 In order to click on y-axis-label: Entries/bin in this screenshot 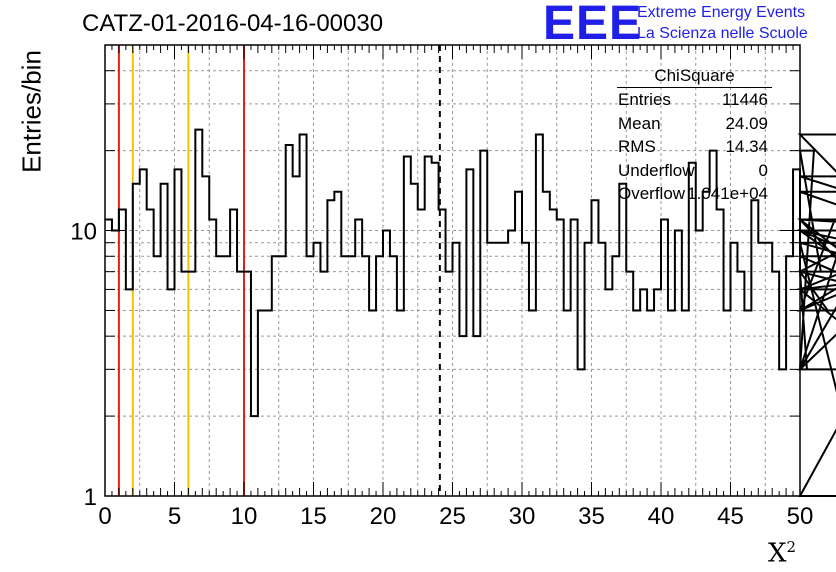, I will do `click(31, 111)`.